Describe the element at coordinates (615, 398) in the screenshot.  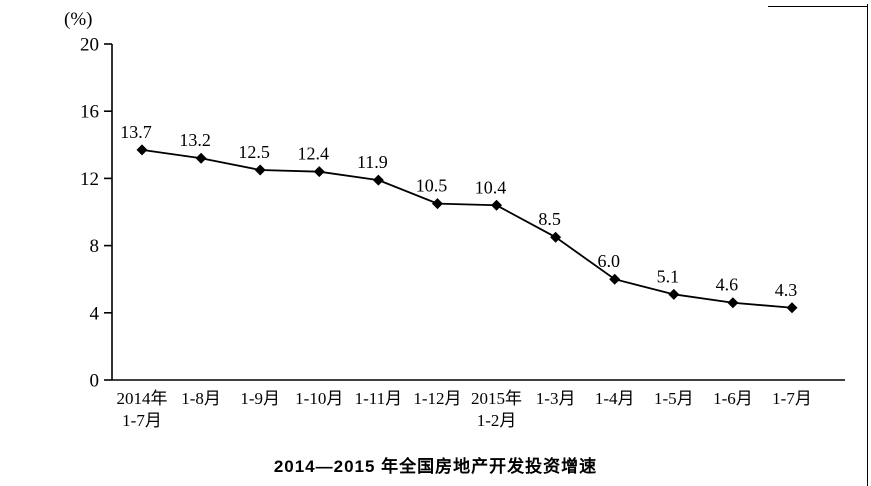
I see `x-axis-category-label: 1-4月` at that location.